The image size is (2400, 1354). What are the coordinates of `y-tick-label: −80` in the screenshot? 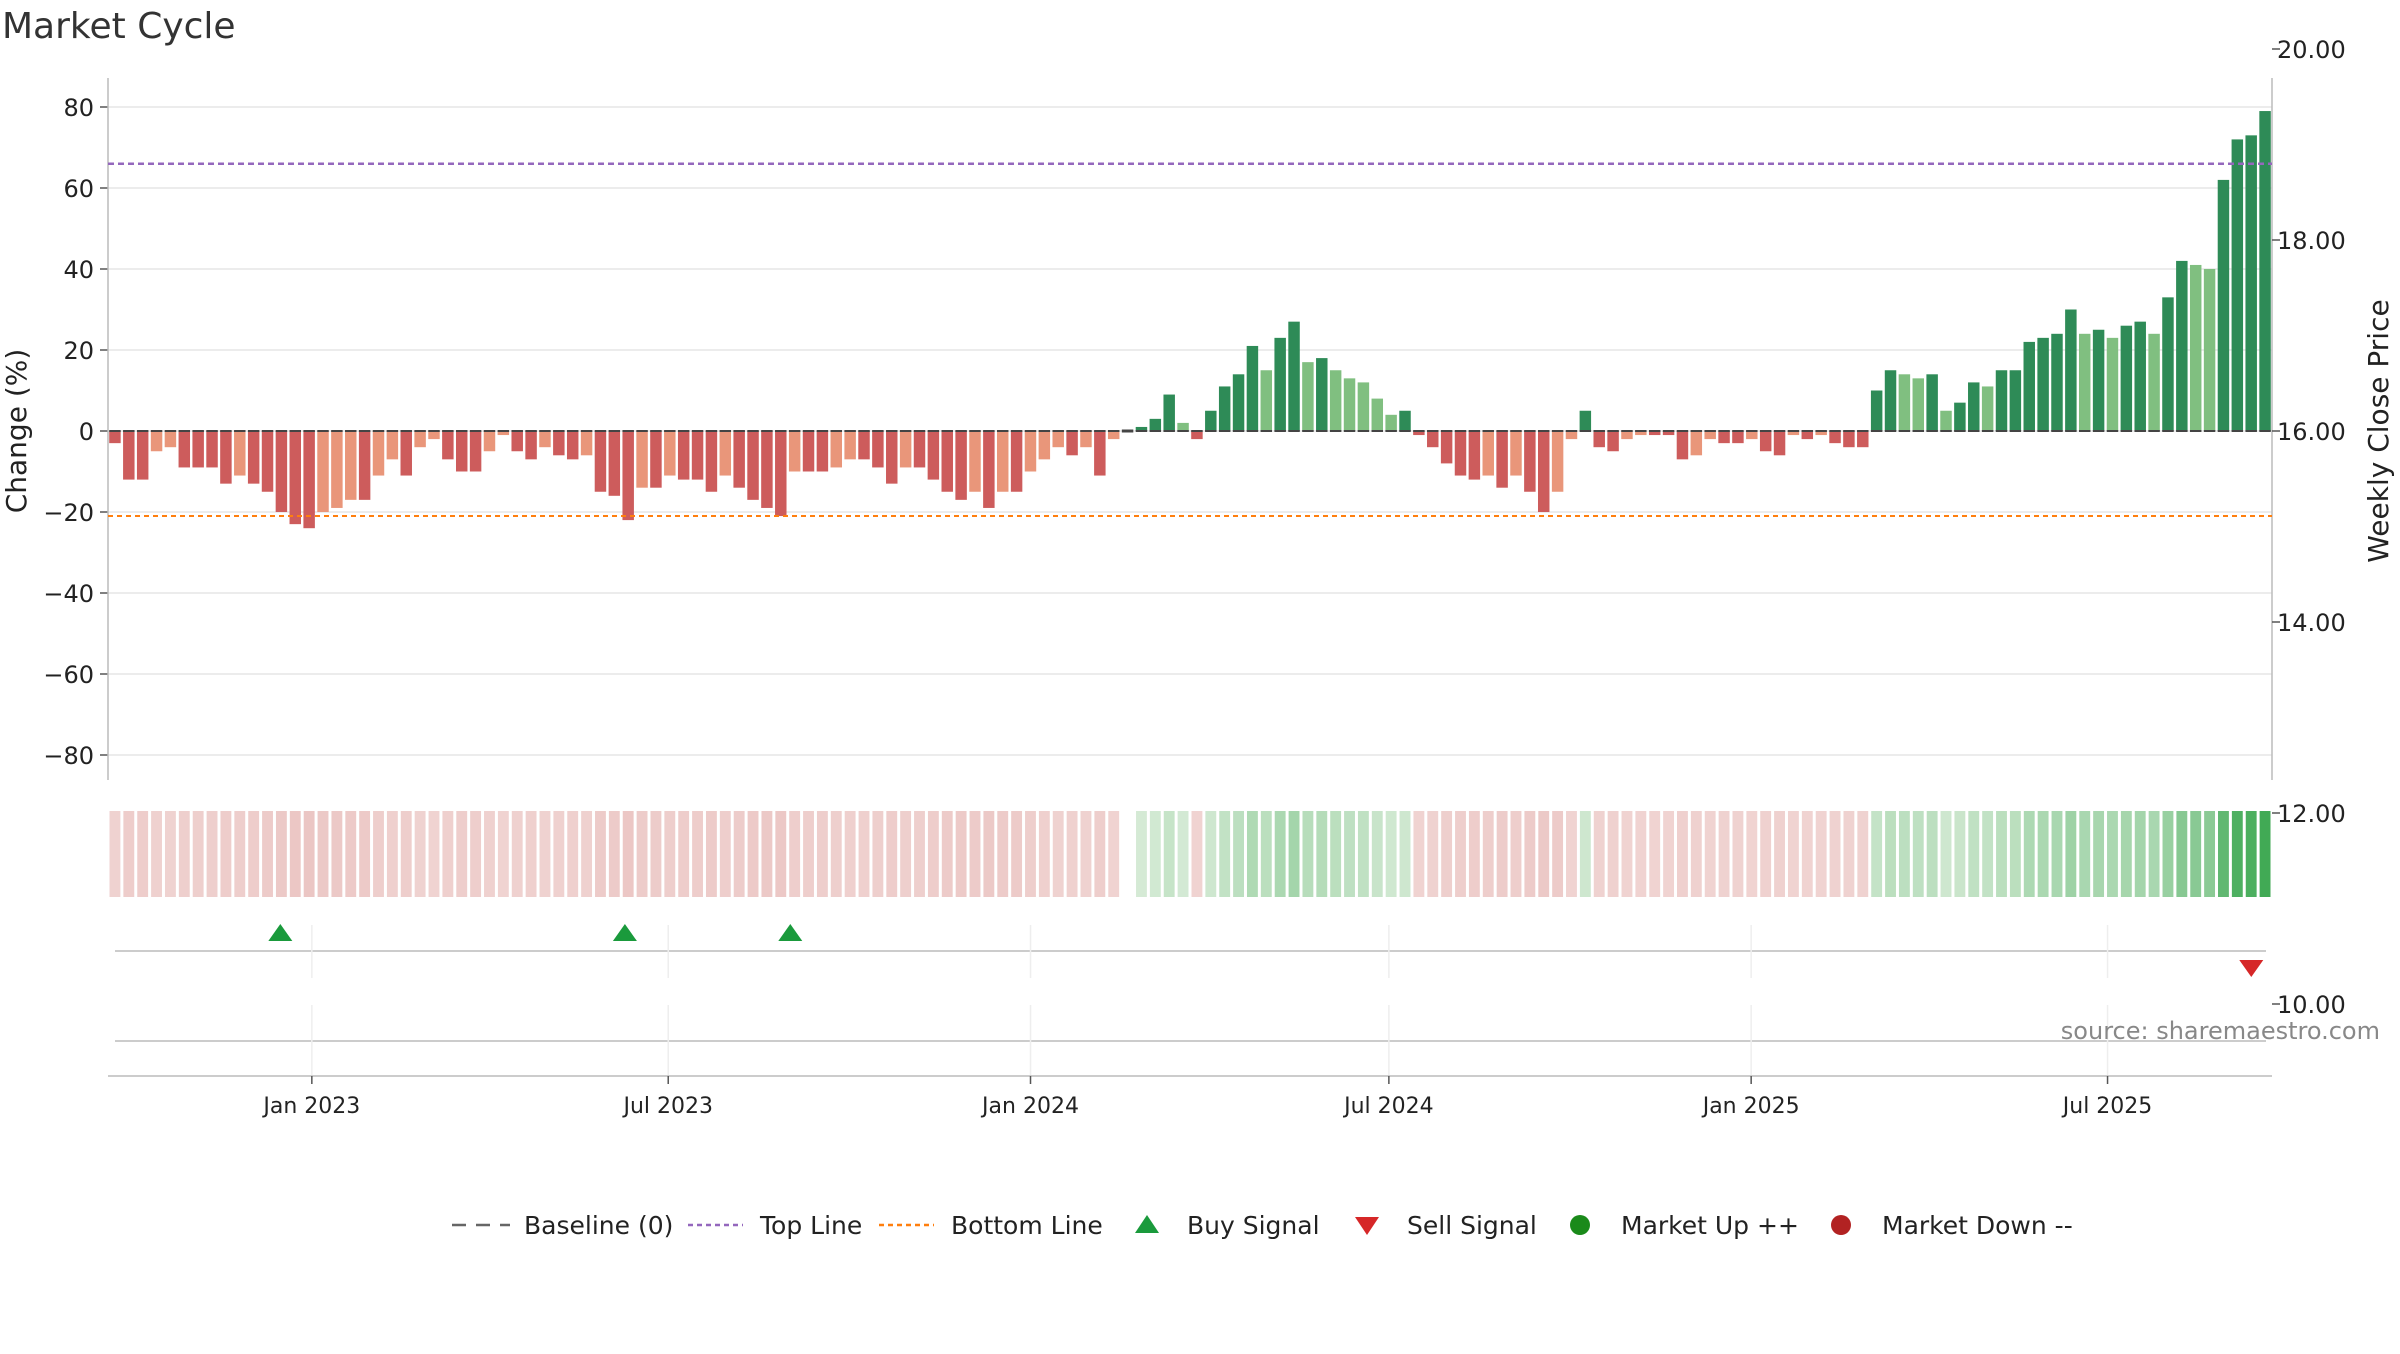 It's located at (68, 756).